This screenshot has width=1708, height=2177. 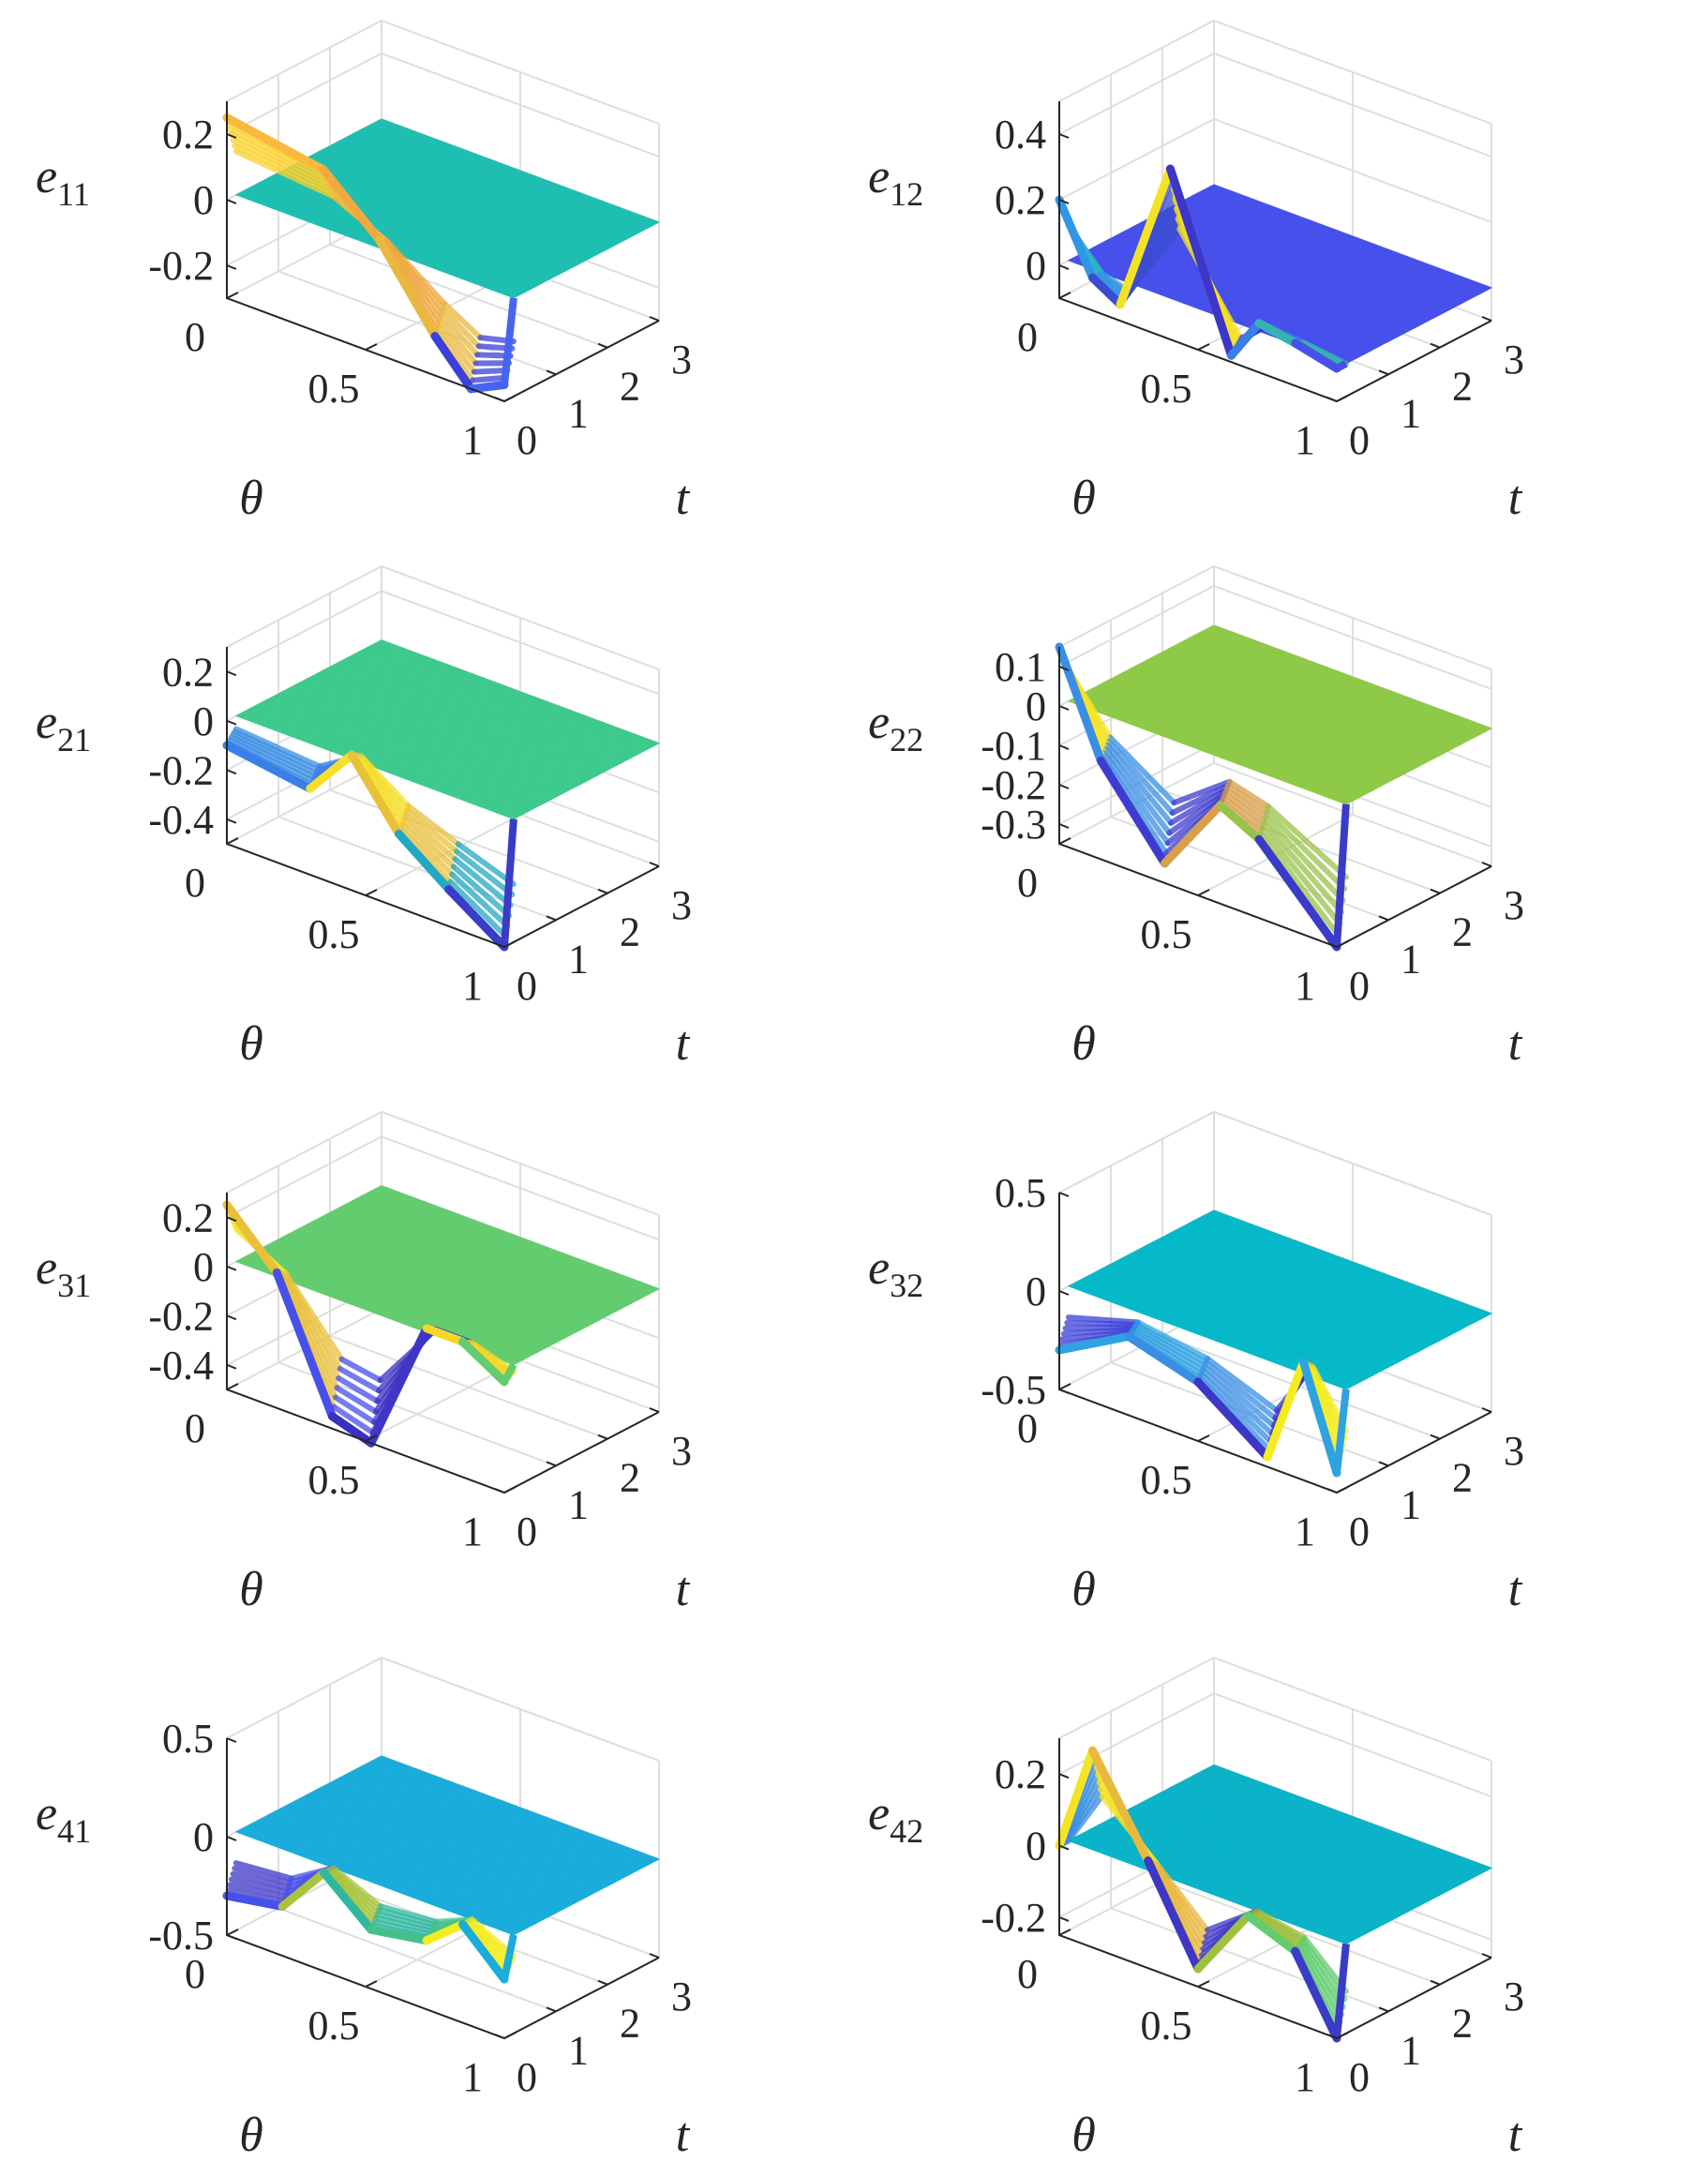 What do you see at coordinates (1275, 72) in the screenshot?
I see `box-edge` at bounding box center [1275, 72].